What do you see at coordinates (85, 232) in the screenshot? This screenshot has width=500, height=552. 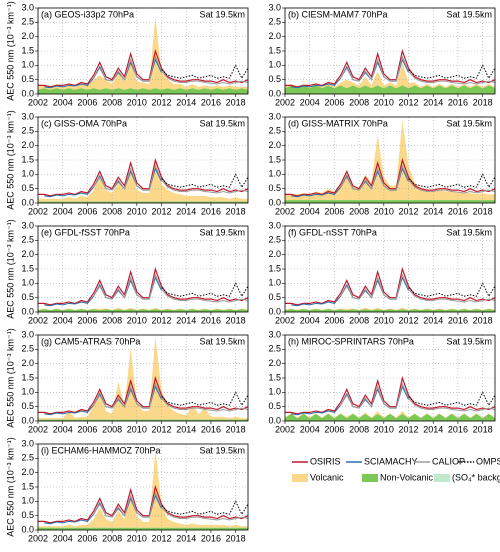 I see `panel-title: (e) GFDL-fSST 70hPa` at bounding box center [85, 232].